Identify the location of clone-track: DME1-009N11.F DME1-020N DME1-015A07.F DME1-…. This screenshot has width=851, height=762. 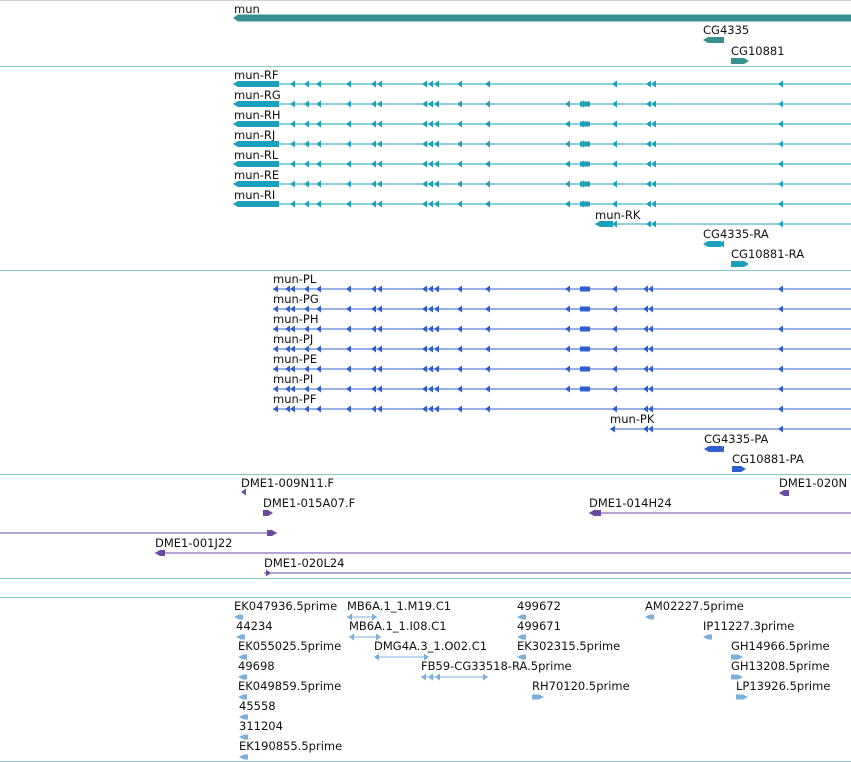
(425, 526).